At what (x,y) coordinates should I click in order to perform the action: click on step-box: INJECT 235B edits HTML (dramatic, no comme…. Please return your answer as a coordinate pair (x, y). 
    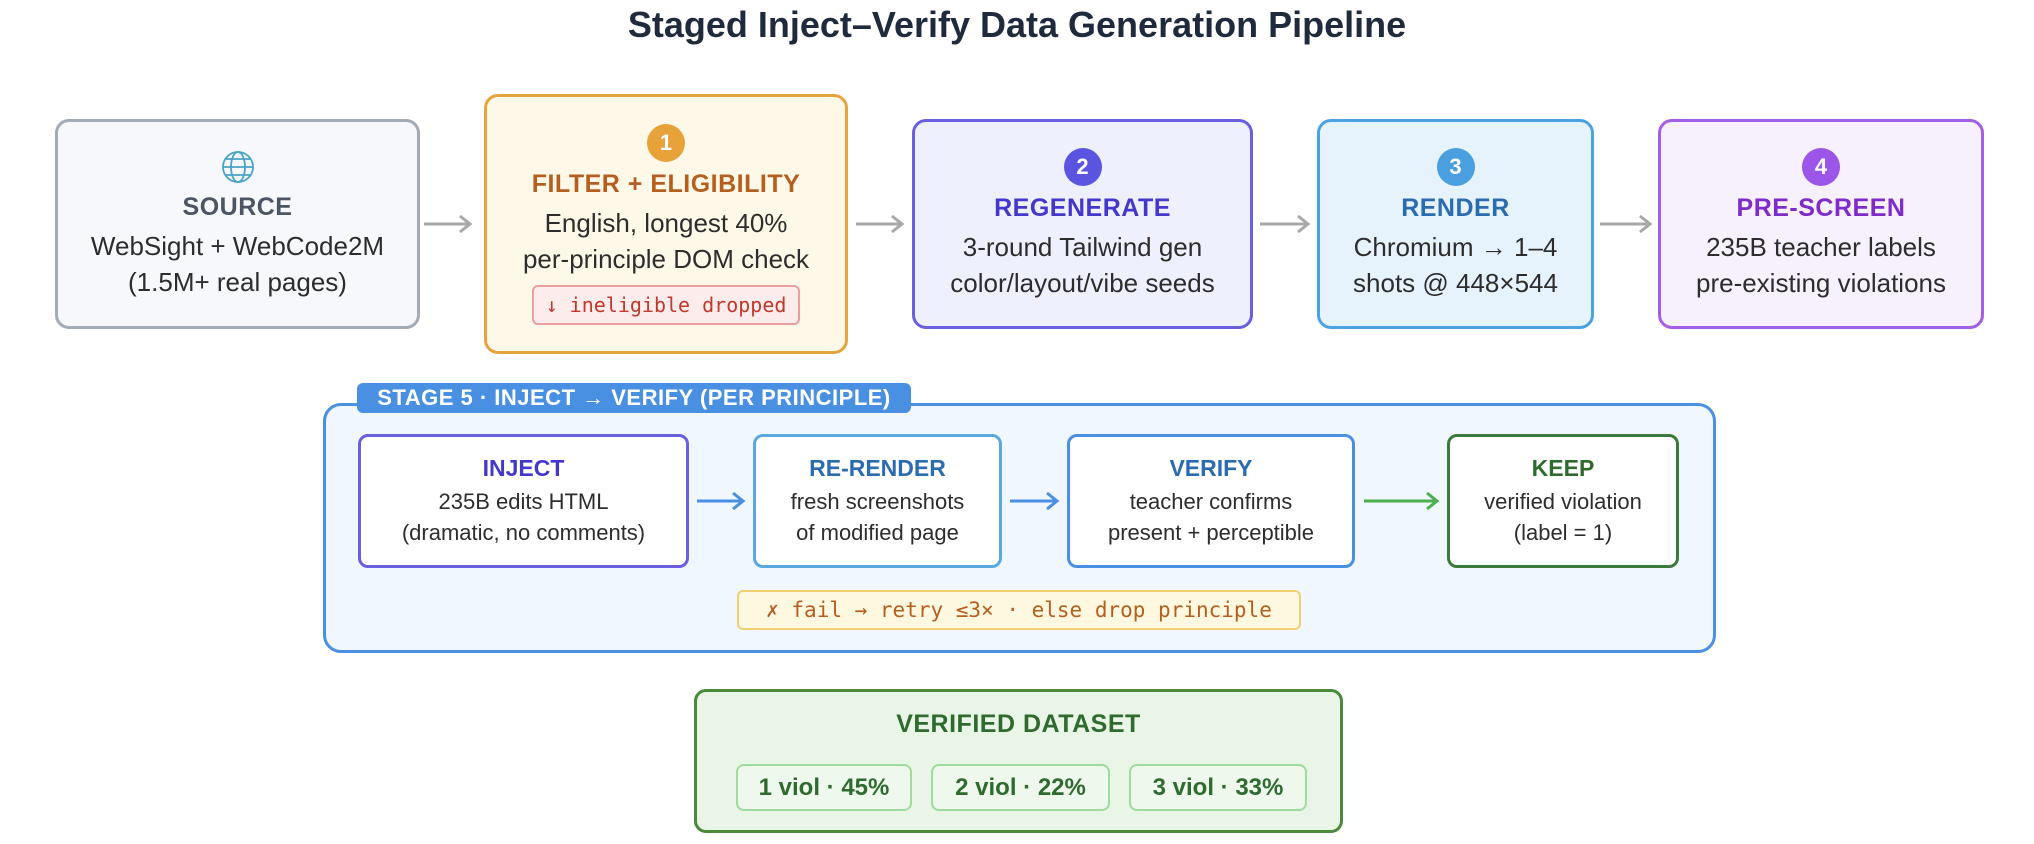
    Looking at the image, I should click on (523, 501).